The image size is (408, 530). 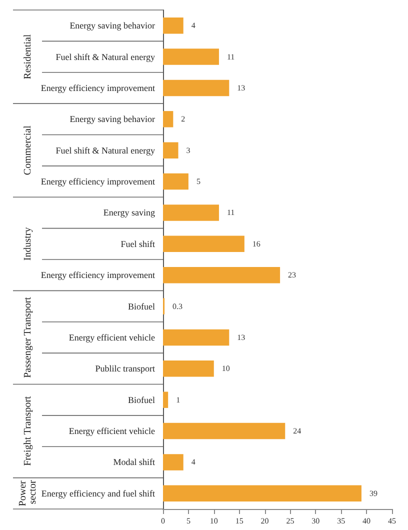 I want to click on x-tick-label: 10, so click(x=214, y=521).